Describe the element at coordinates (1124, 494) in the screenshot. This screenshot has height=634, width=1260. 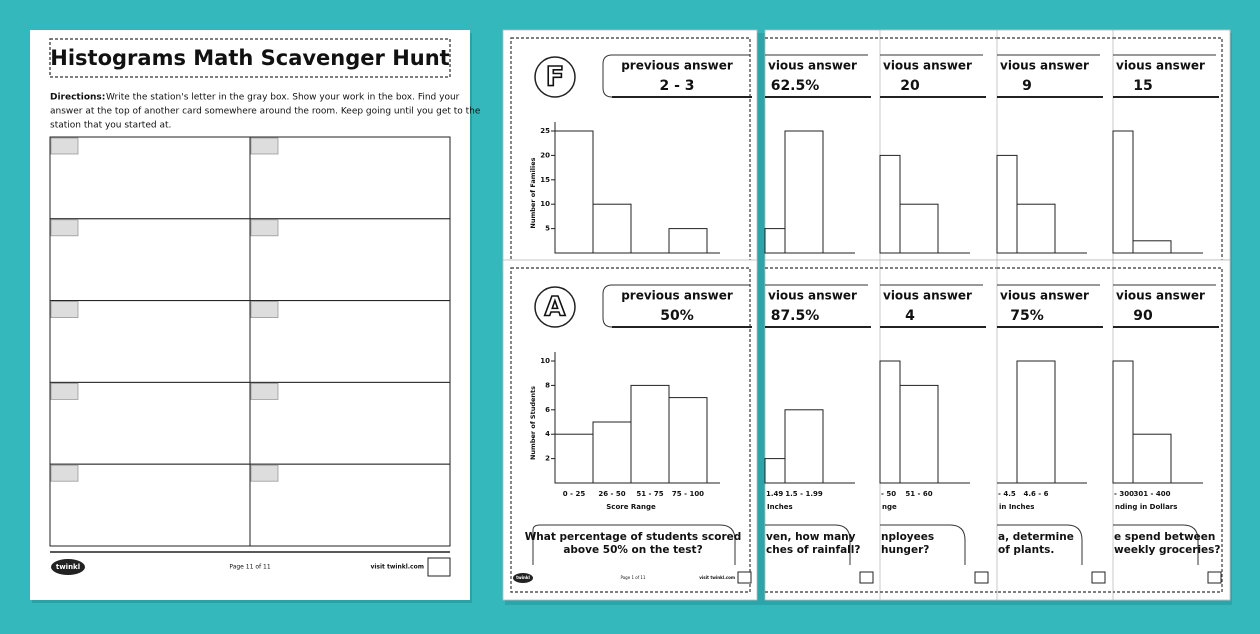
I see `x-tick-label: - 300` at that location.